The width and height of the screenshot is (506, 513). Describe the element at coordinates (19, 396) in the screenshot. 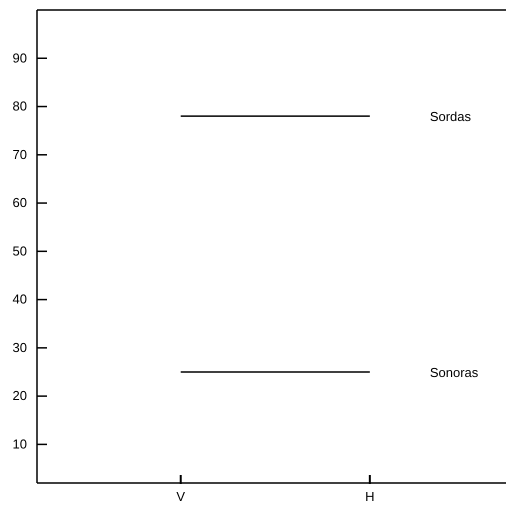

I see `y-tick-label: 20` at that location.